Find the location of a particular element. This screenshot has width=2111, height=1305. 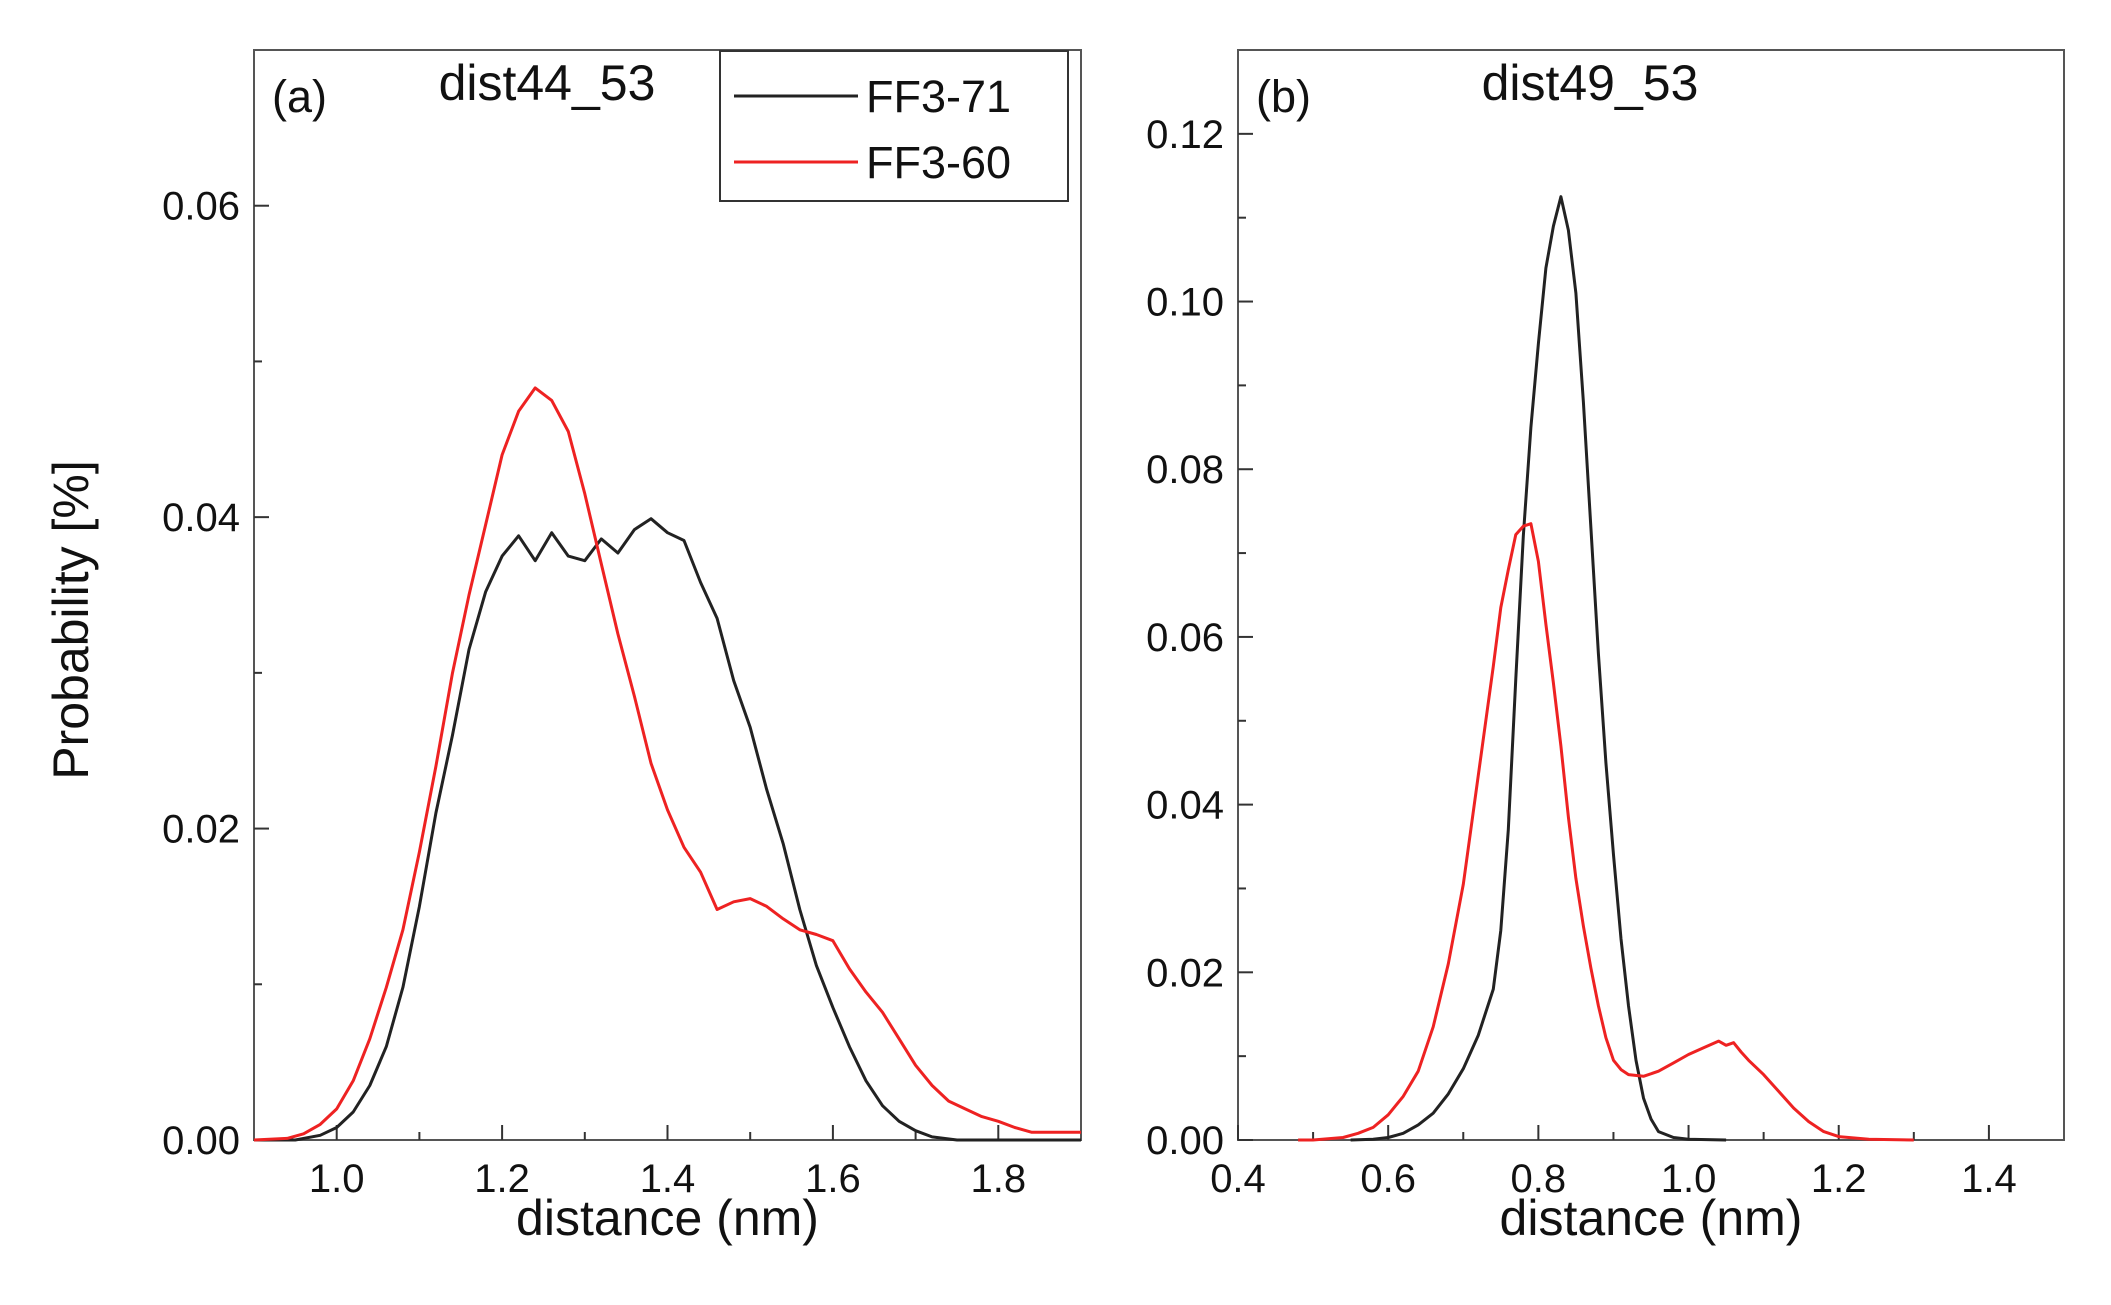

x-tick-label: 0.4 is located at coordinates (1238, 1179).